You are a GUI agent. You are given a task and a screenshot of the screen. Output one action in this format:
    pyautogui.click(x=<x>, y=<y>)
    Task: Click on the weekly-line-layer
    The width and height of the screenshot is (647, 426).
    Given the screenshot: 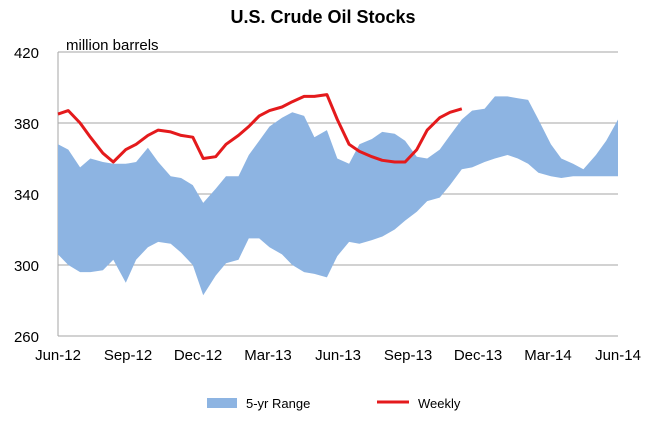 What is the action you would take?
    pyautogui.click(x=260, y=128)
    